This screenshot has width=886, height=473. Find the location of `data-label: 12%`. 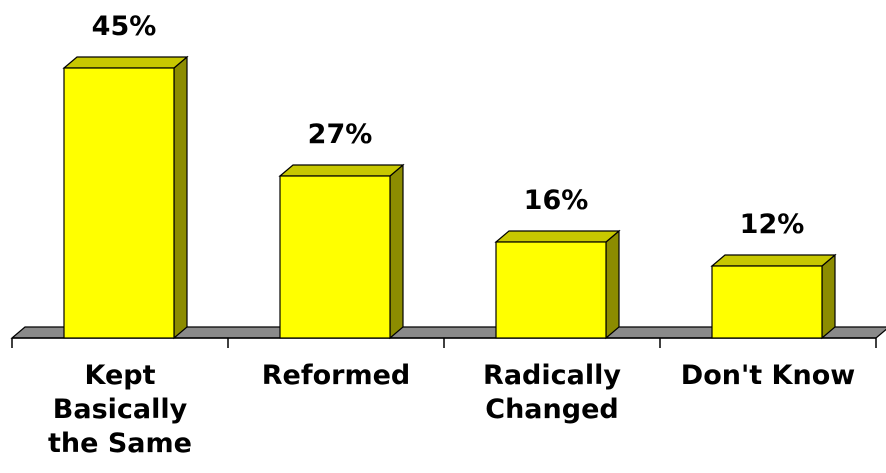

data-label: 12% is located at coordinates (772, 224).